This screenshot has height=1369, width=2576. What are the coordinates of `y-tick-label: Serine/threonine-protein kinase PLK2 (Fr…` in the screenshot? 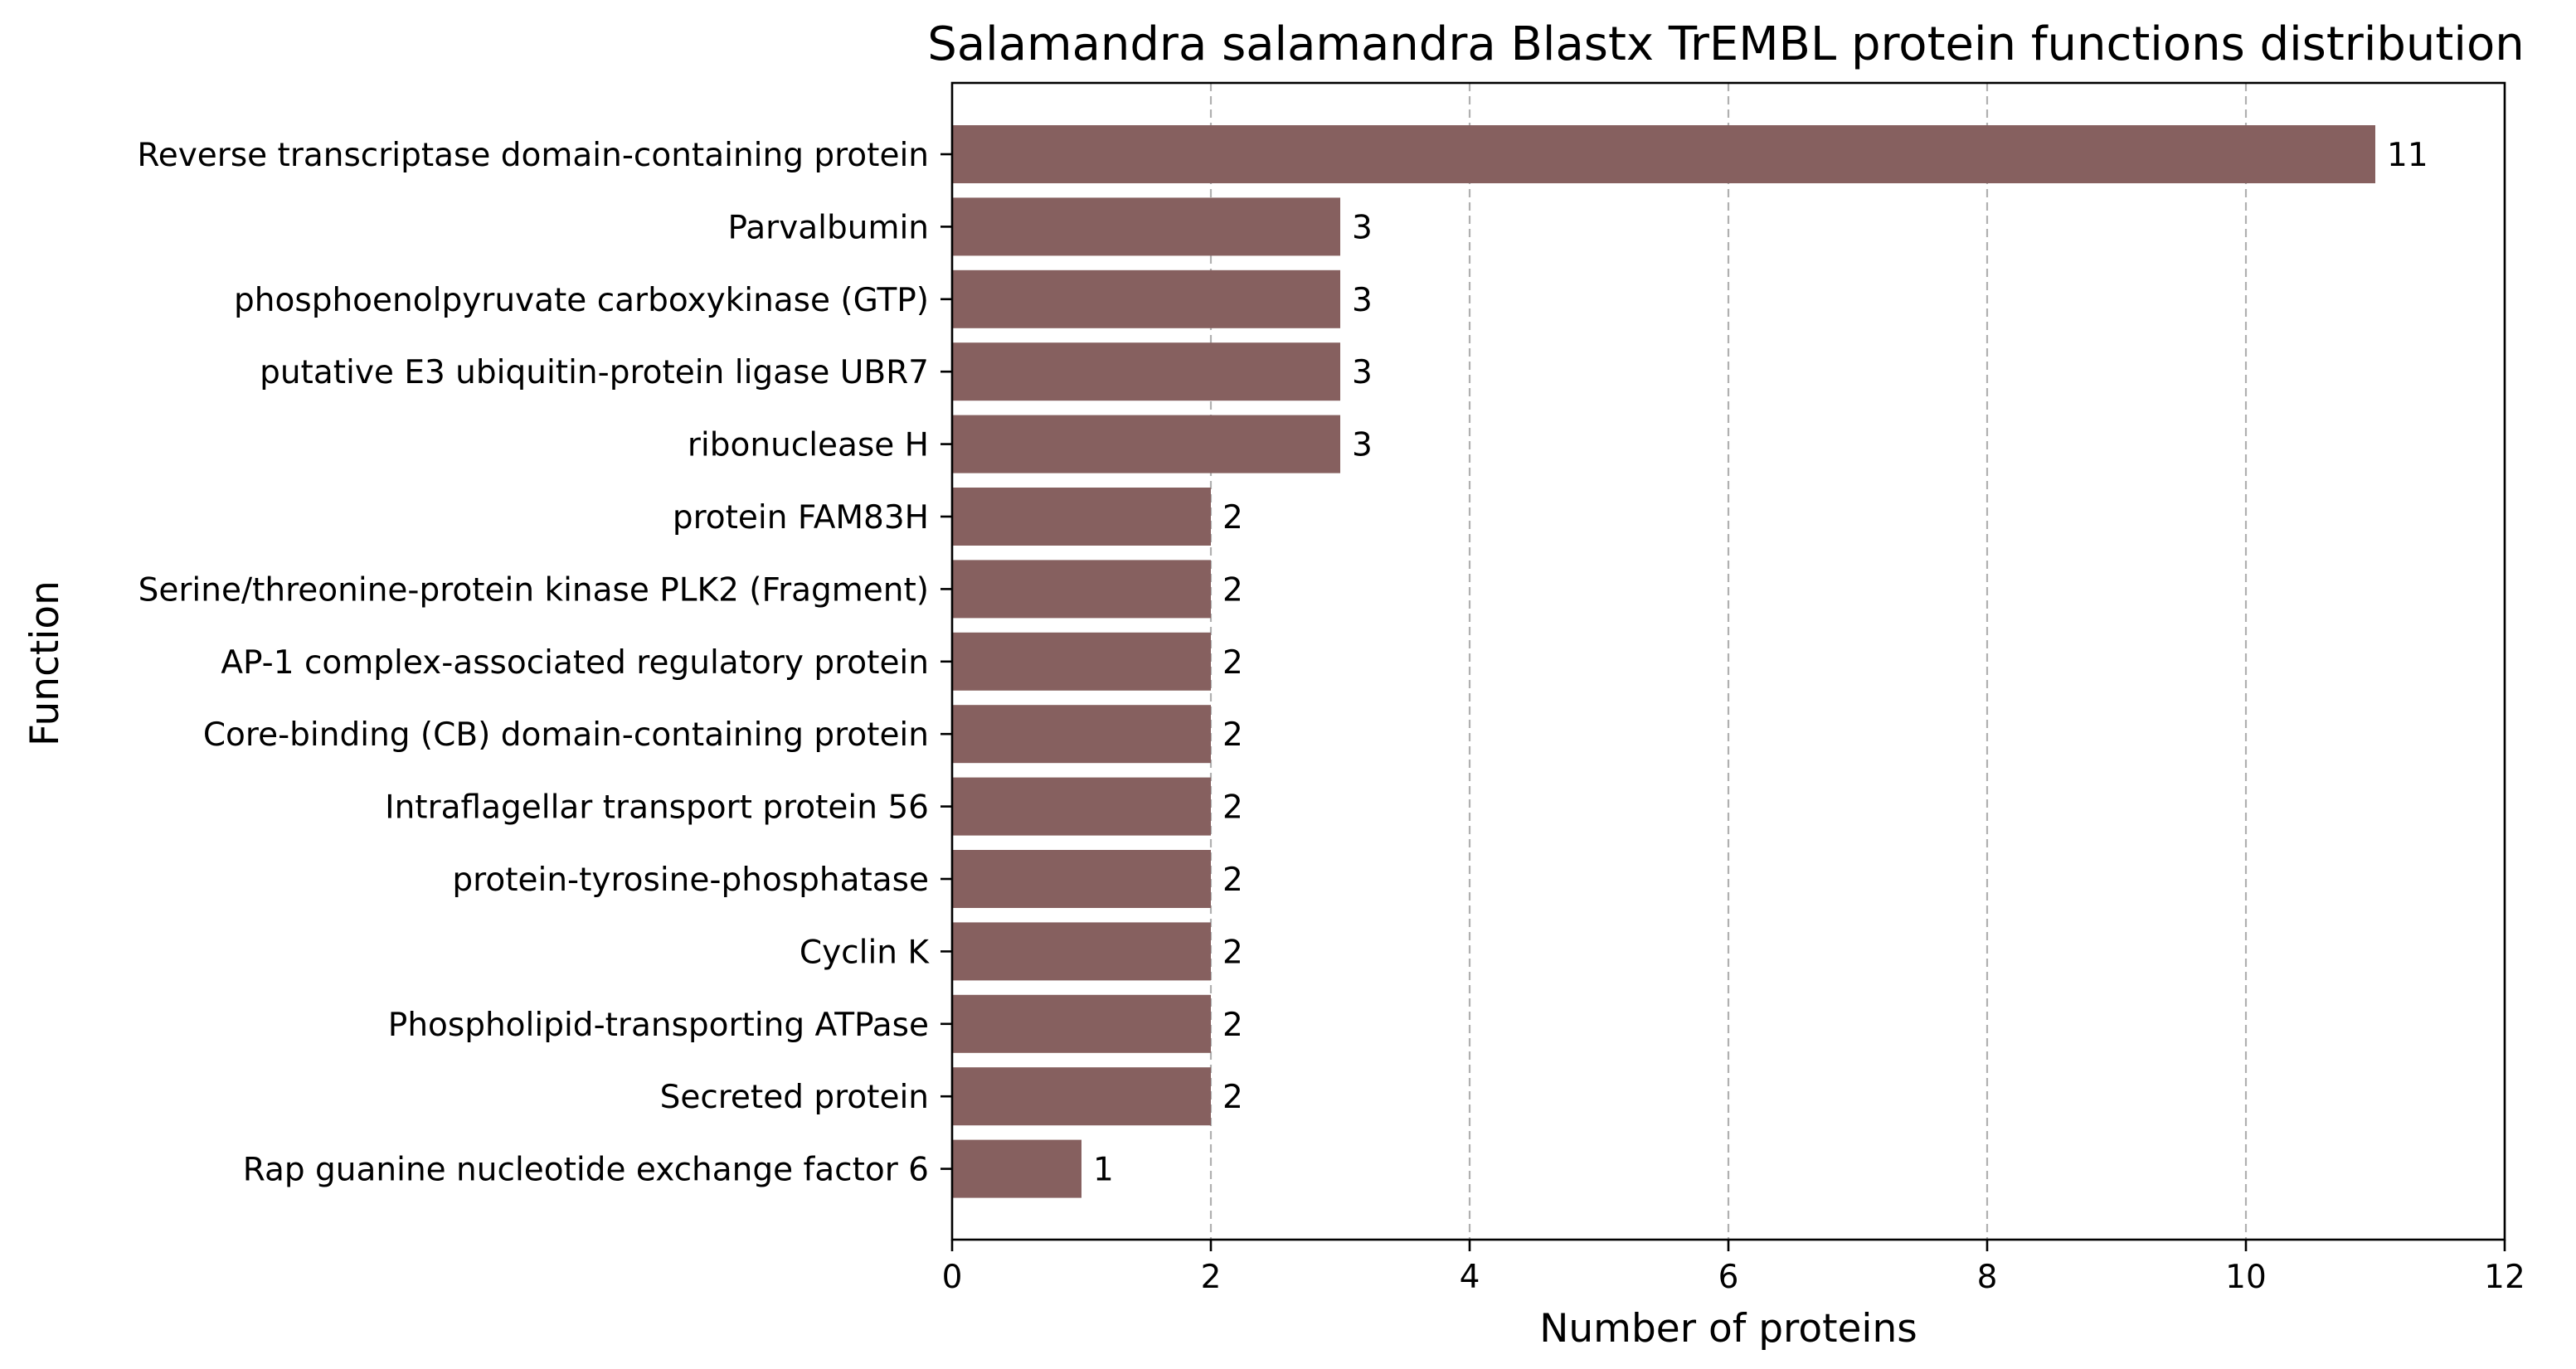 It's located at (534, 590).